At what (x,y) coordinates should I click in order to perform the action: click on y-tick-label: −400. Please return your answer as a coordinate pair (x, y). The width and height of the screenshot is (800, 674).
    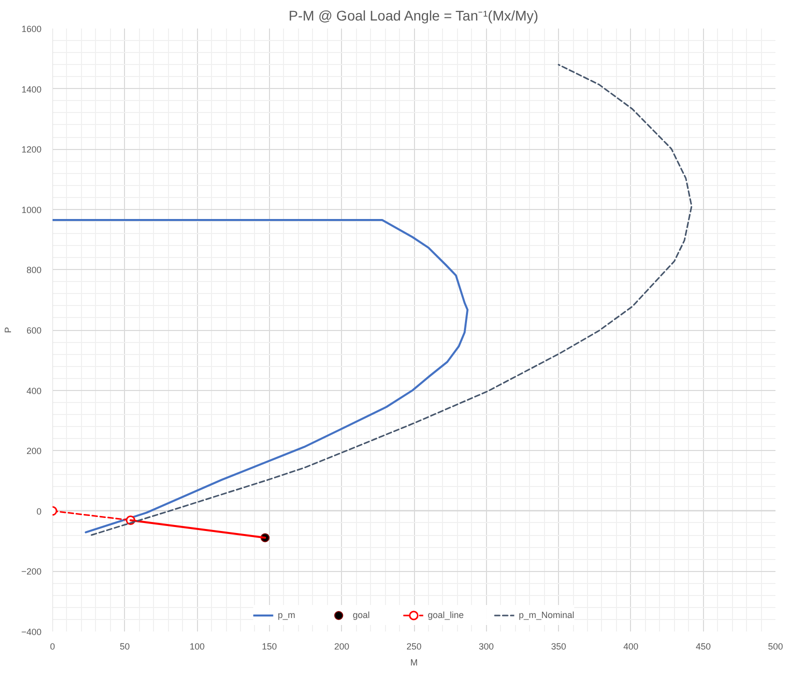
    Looking at the image, I should click on (31, 632).